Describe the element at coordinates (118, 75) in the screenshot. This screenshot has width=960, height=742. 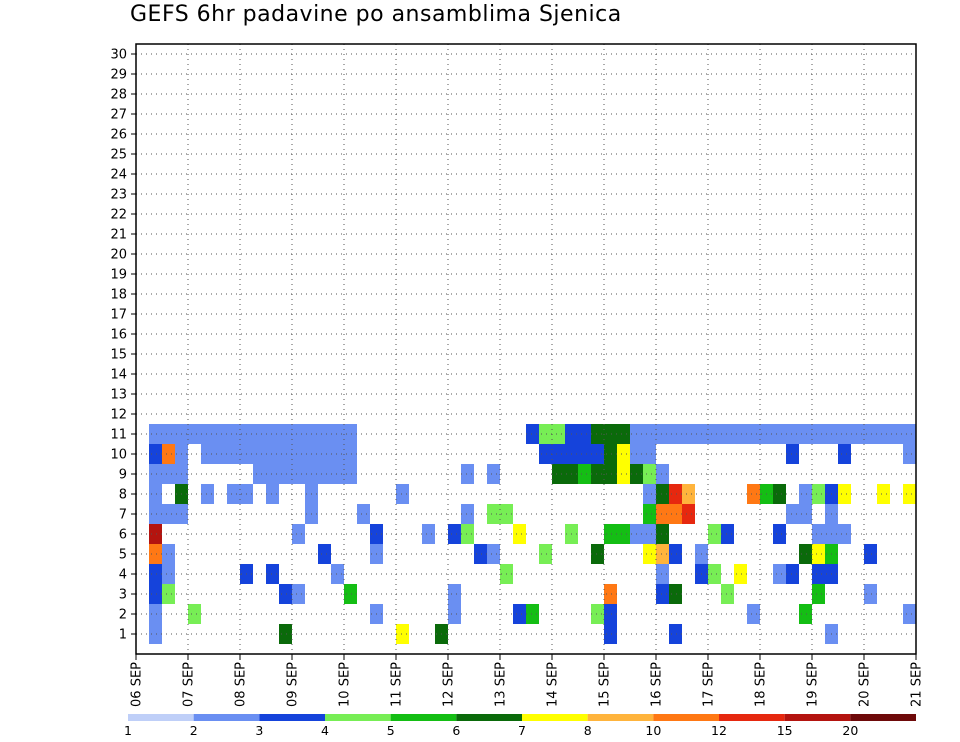
I see `y-tick-label: 29` at that location.